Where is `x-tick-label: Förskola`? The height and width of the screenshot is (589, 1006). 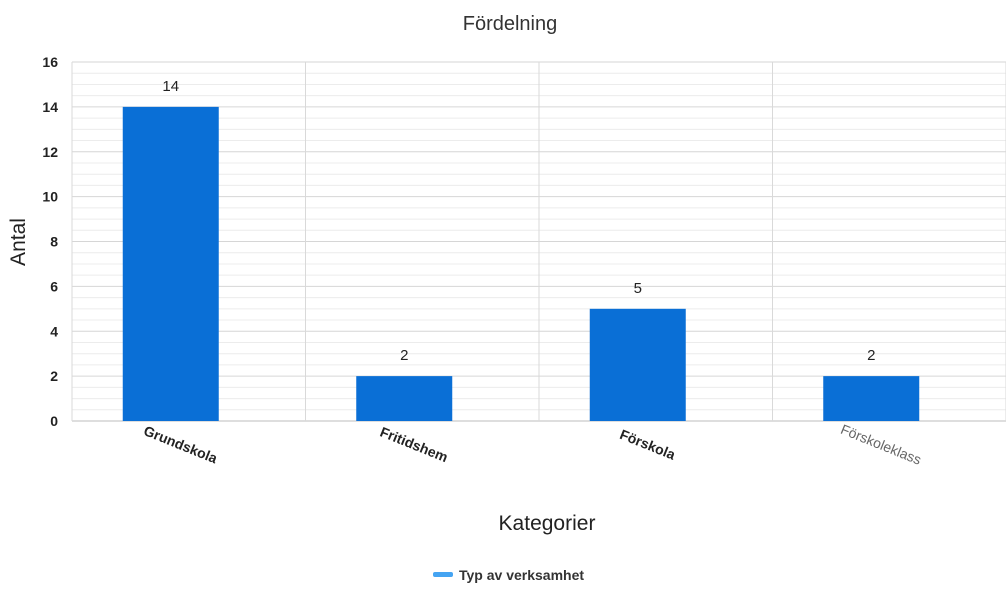
x-tick-label: Förskola is located at coordinates (648, 444).